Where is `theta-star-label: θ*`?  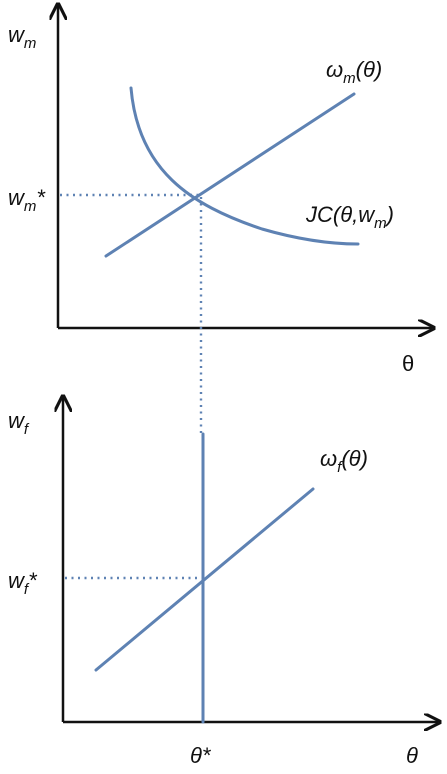 theta-star-label: θ* is located at coordinates (201, 755).